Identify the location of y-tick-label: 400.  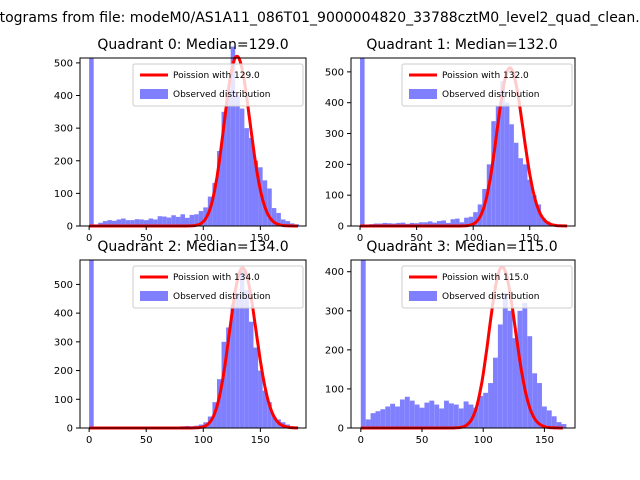
(63, 314).